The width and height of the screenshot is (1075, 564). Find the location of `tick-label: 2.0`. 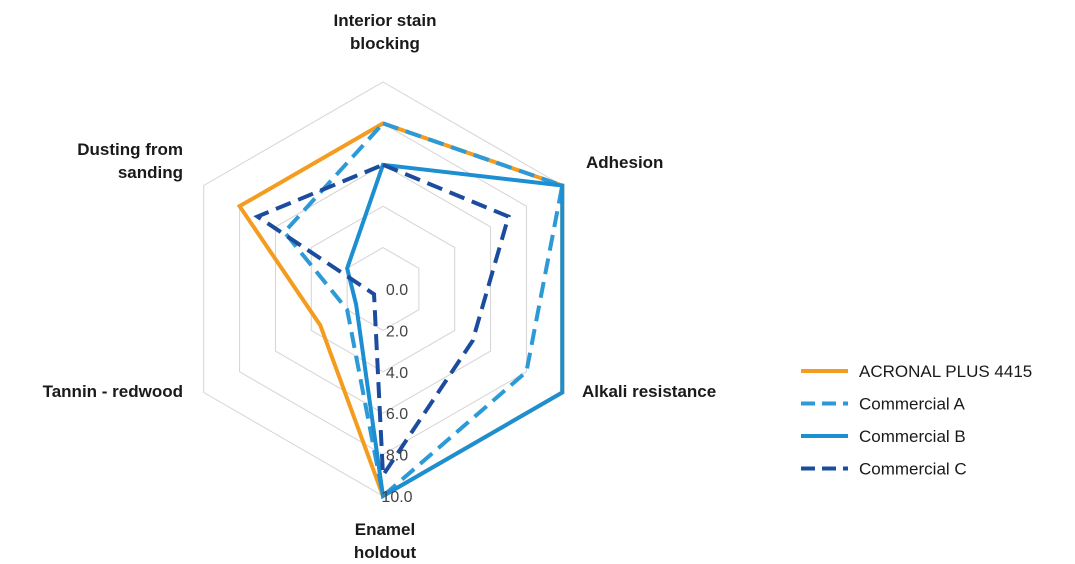

tick-label: 2.0 is located at coordinates (397, 331).